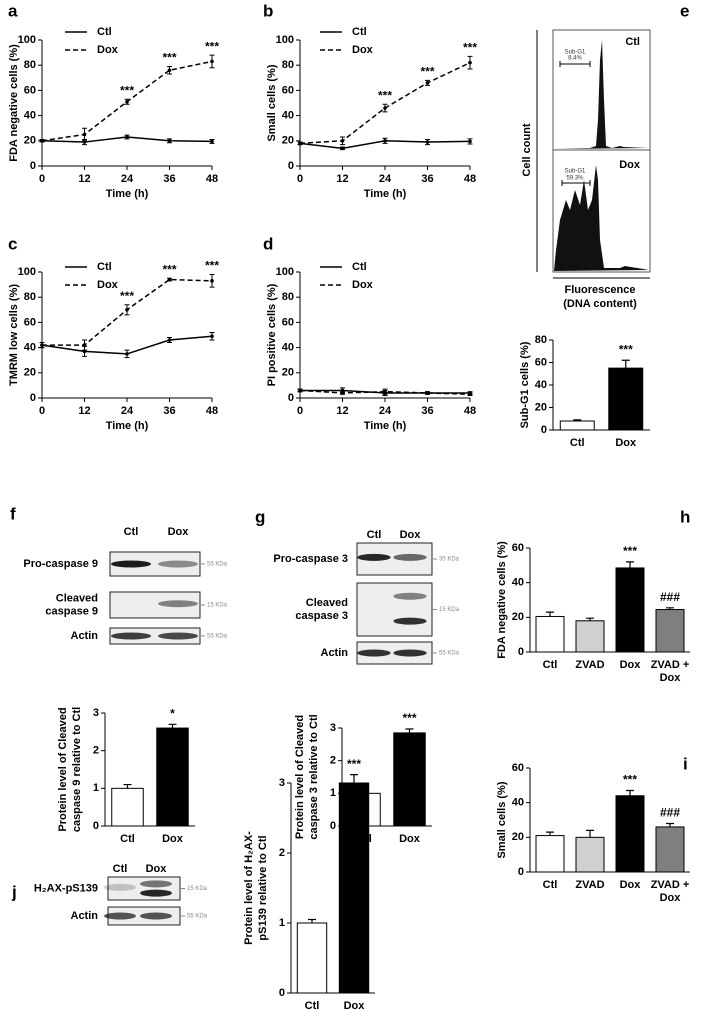  I want to click on y-tick-label: 1, so click(96, 788).